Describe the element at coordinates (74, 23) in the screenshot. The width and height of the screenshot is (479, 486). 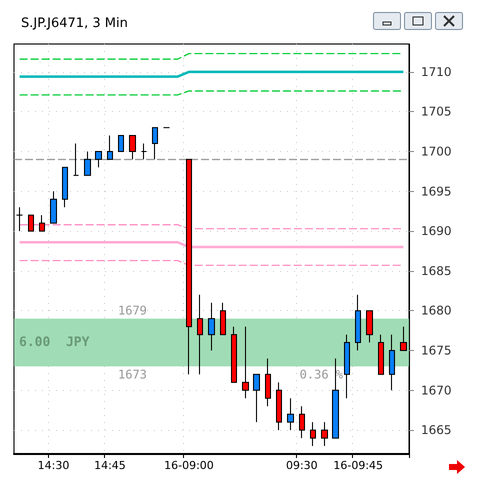
I see `chart-title: S.JP.J6471, 3 Min` at that location.